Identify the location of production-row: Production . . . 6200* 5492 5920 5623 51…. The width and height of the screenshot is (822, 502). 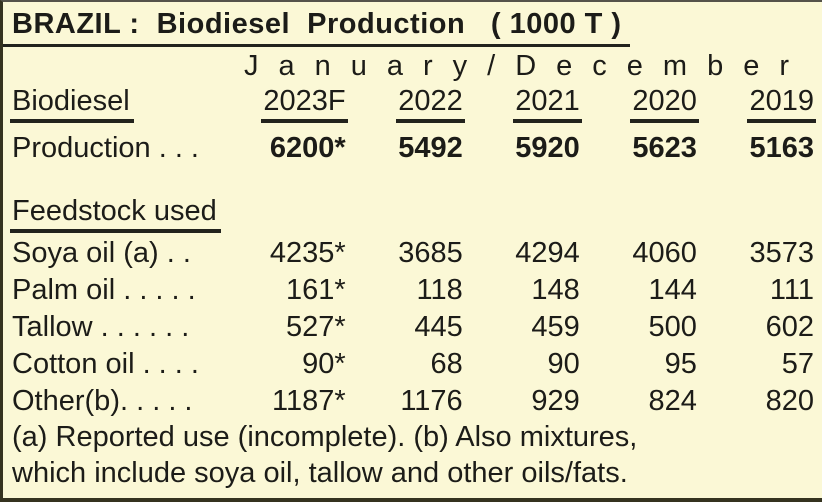
(413, 144).